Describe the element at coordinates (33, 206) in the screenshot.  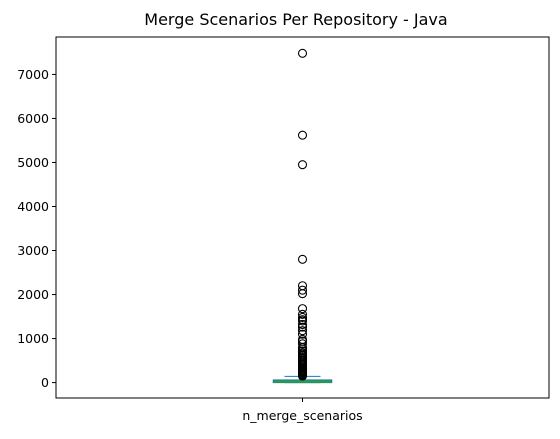
I see `y-tick-label: 4000` at that location.